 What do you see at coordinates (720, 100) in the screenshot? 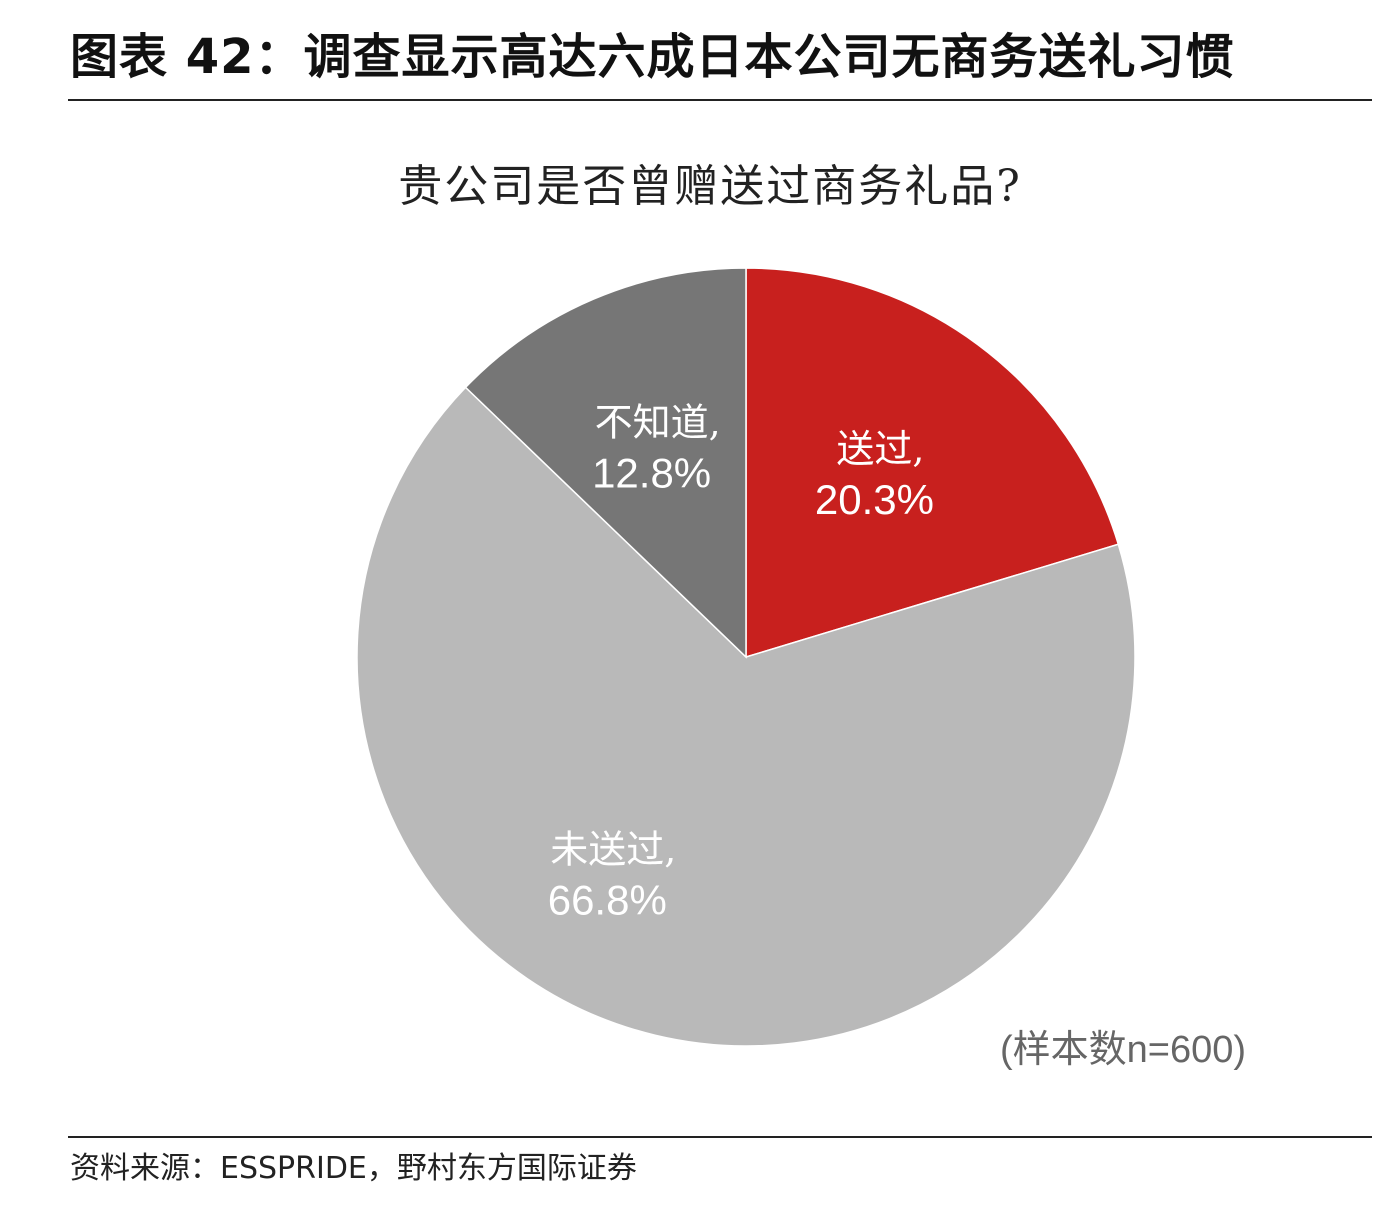
I see `top-divider` at bounding box center [720, 100].